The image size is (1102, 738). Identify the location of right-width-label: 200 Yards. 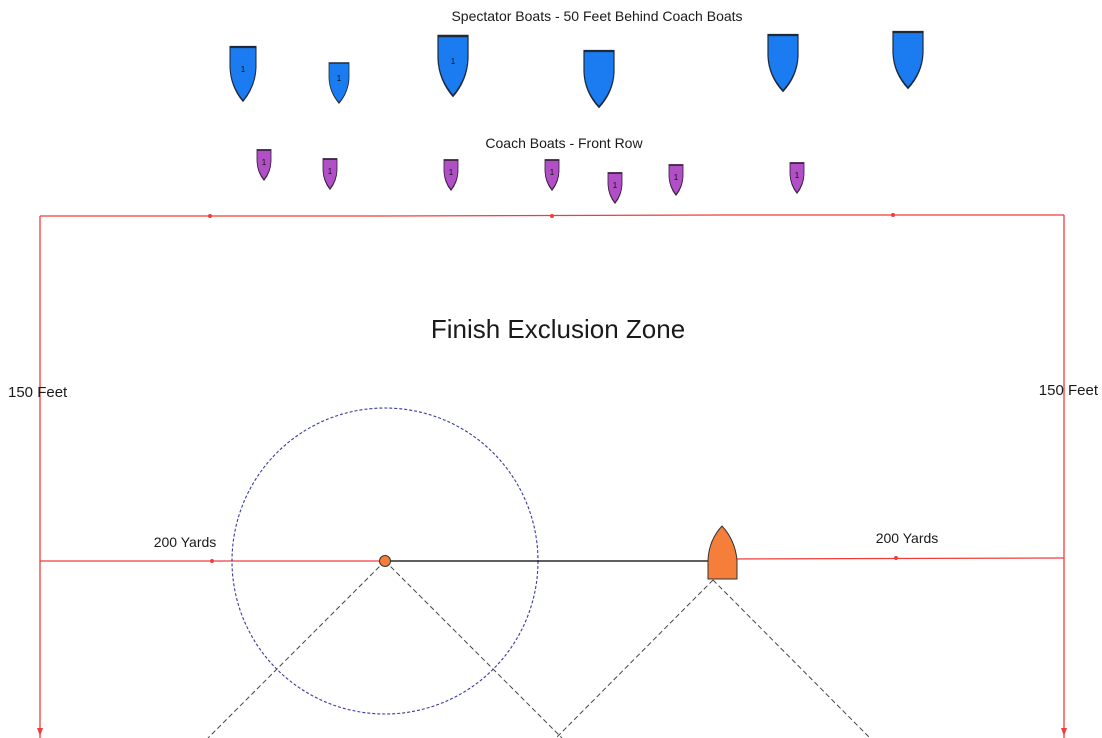
(907, 538).